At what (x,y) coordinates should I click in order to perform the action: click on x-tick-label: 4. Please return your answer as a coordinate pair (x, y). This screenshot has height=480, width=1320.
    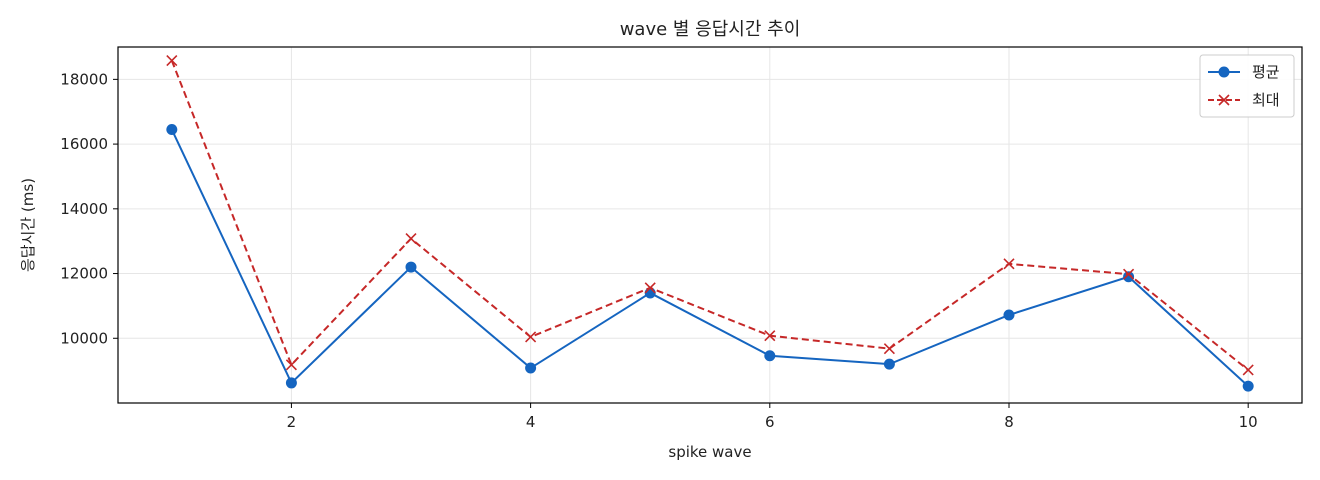
    Looking at the image, I should click on (531, 422).